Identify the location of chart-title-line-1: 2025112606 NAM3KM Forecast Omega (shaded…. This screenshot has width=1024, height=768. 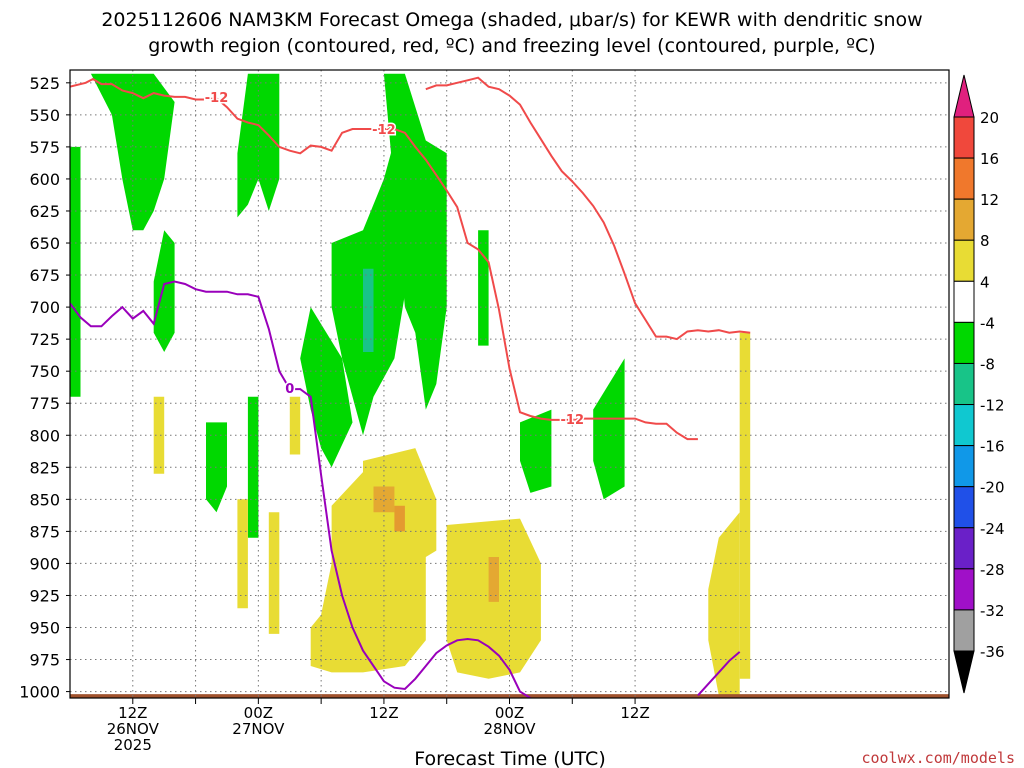
(511, 20).